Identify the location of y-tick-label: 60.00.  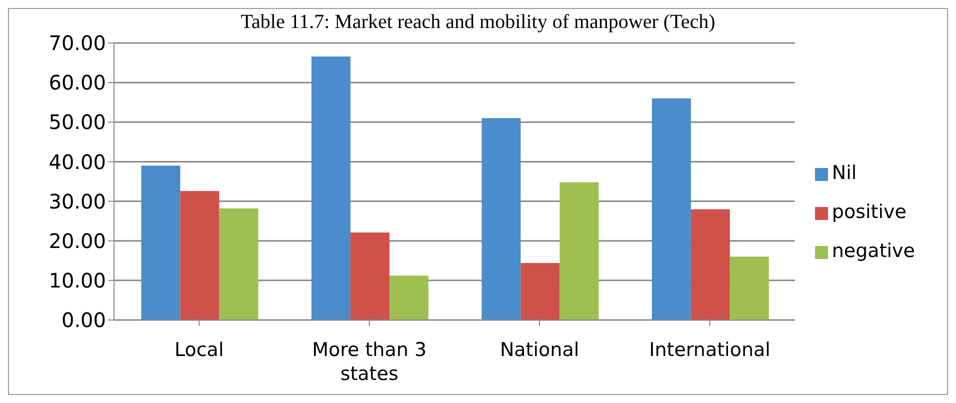
(77, 82).